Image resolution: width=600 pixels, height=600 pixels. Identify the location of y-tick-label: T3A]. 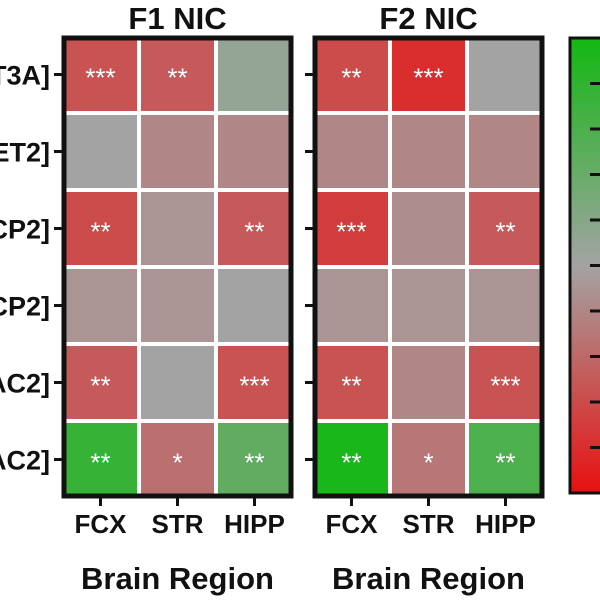
(25, 76).